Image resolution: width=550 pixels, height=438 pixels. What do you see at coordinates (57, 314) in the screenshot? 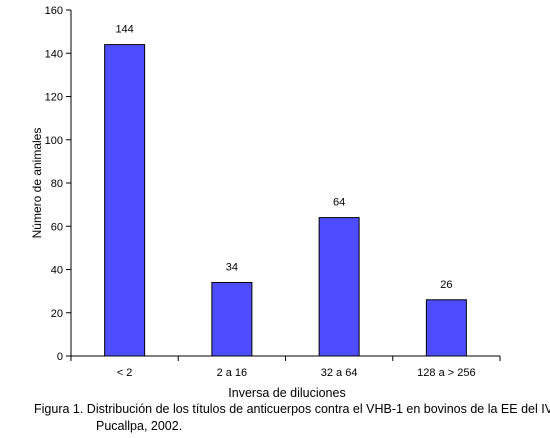
I see `y-tick-label: 20` at bounding box center [57, 314].